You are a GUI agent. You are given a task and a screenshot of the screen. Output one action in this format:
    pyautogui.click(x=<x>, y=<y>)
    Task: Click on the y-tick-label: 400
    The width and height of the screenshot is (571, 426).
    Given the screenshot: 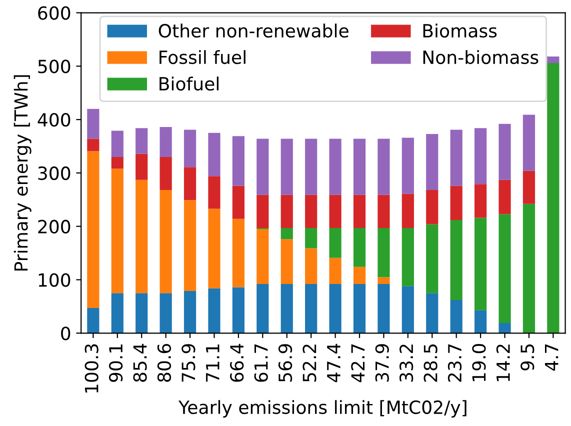 What is the action you would take?
    pyautogui.click(x=54, y=120)
    